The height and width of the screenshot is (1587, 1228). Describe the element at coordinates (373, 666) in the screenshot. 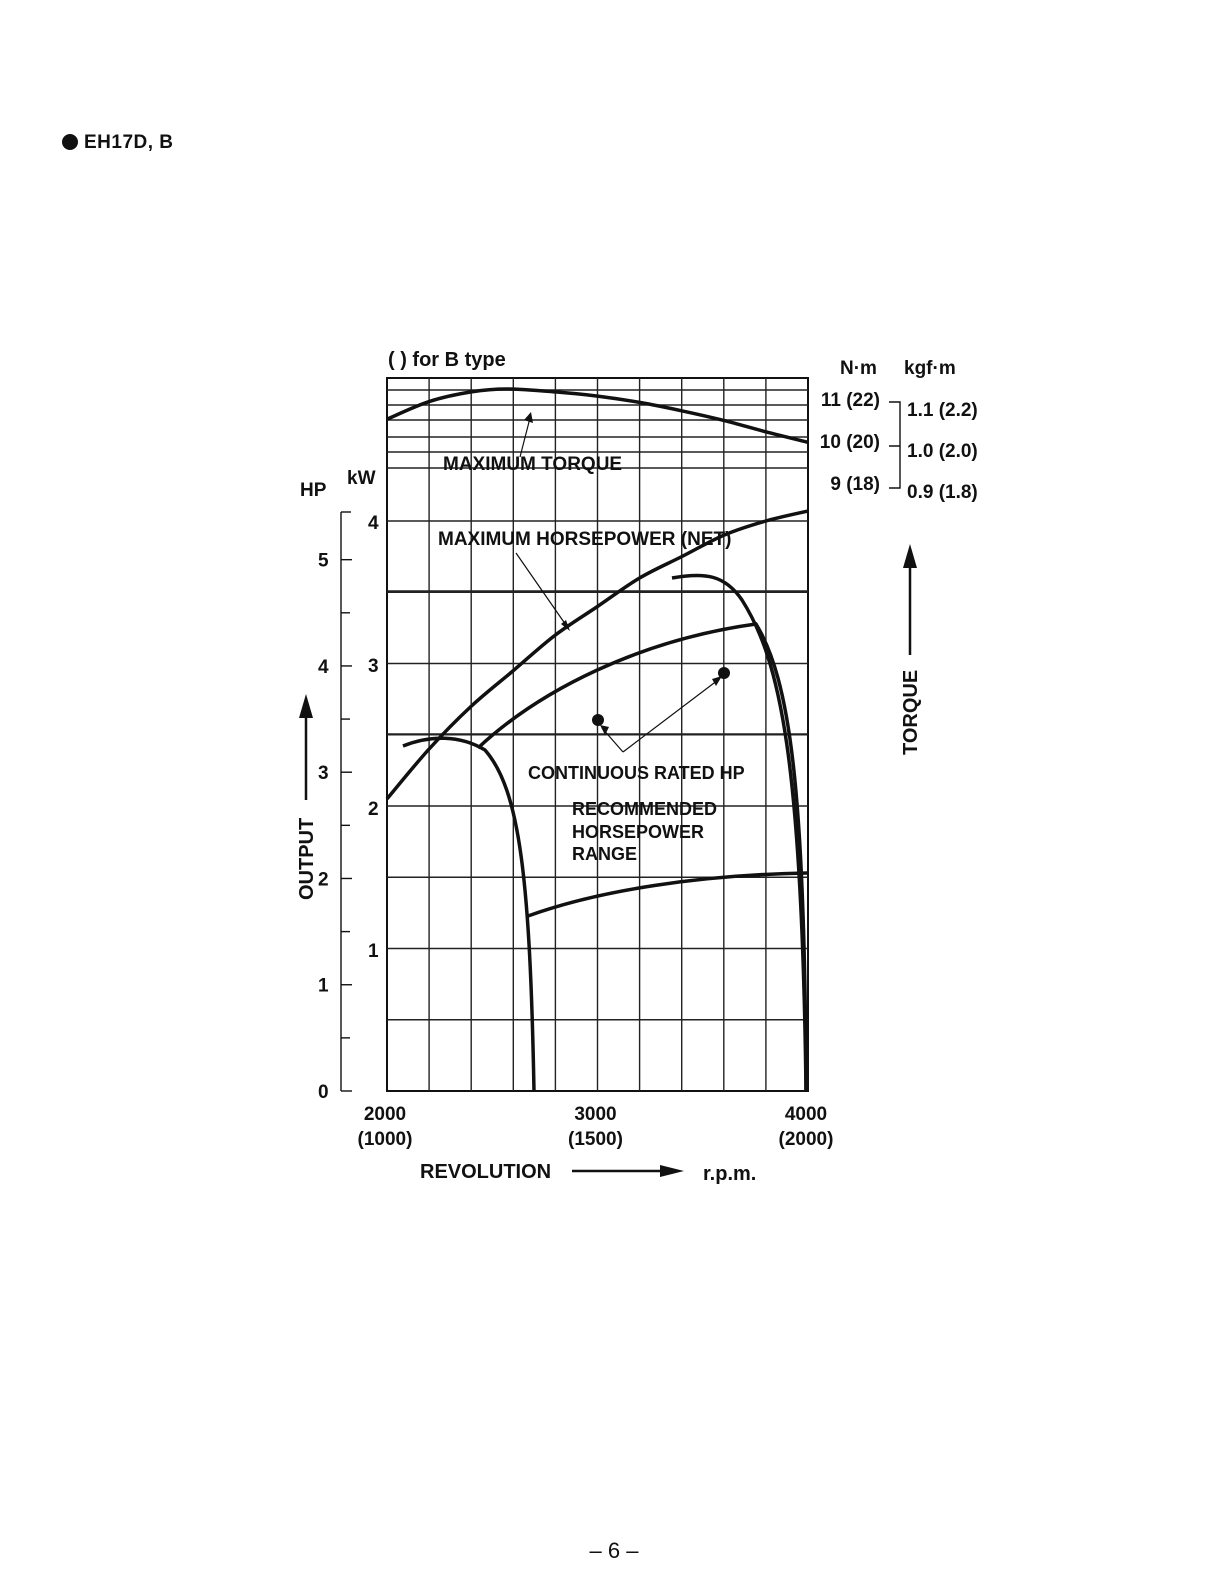

I see `kw-tick-label: 3` at that location.